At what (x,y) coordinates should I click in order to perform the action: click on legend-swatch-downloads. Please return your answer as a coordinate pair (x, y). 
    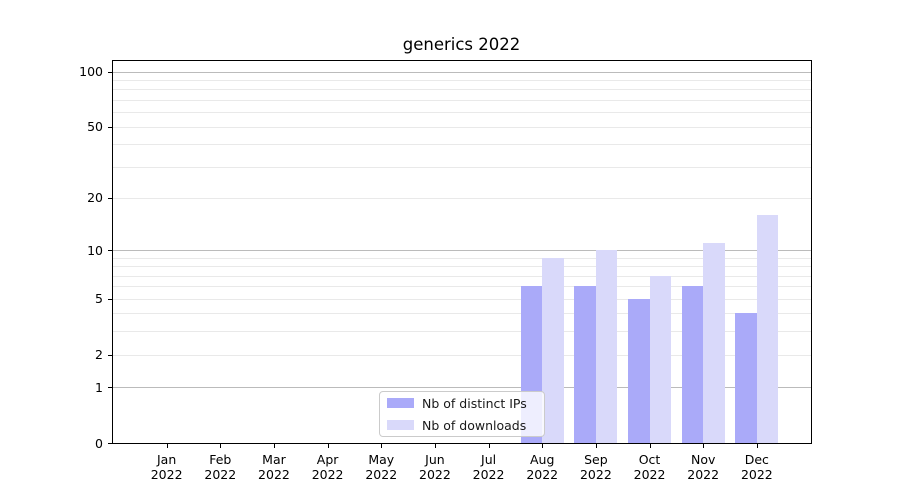
    Looking at the image, I should click on (400, 425).